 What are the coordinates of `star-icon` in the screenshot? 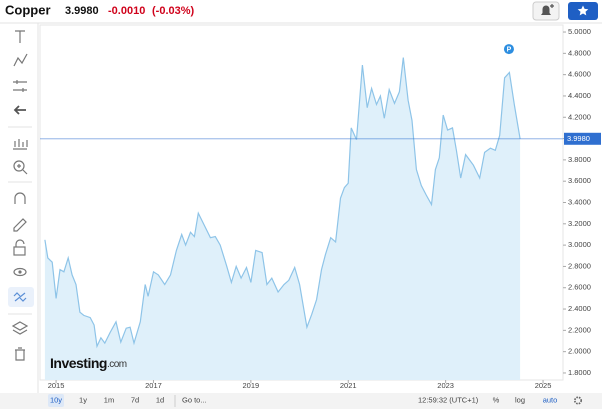 It's located at (583, 10).